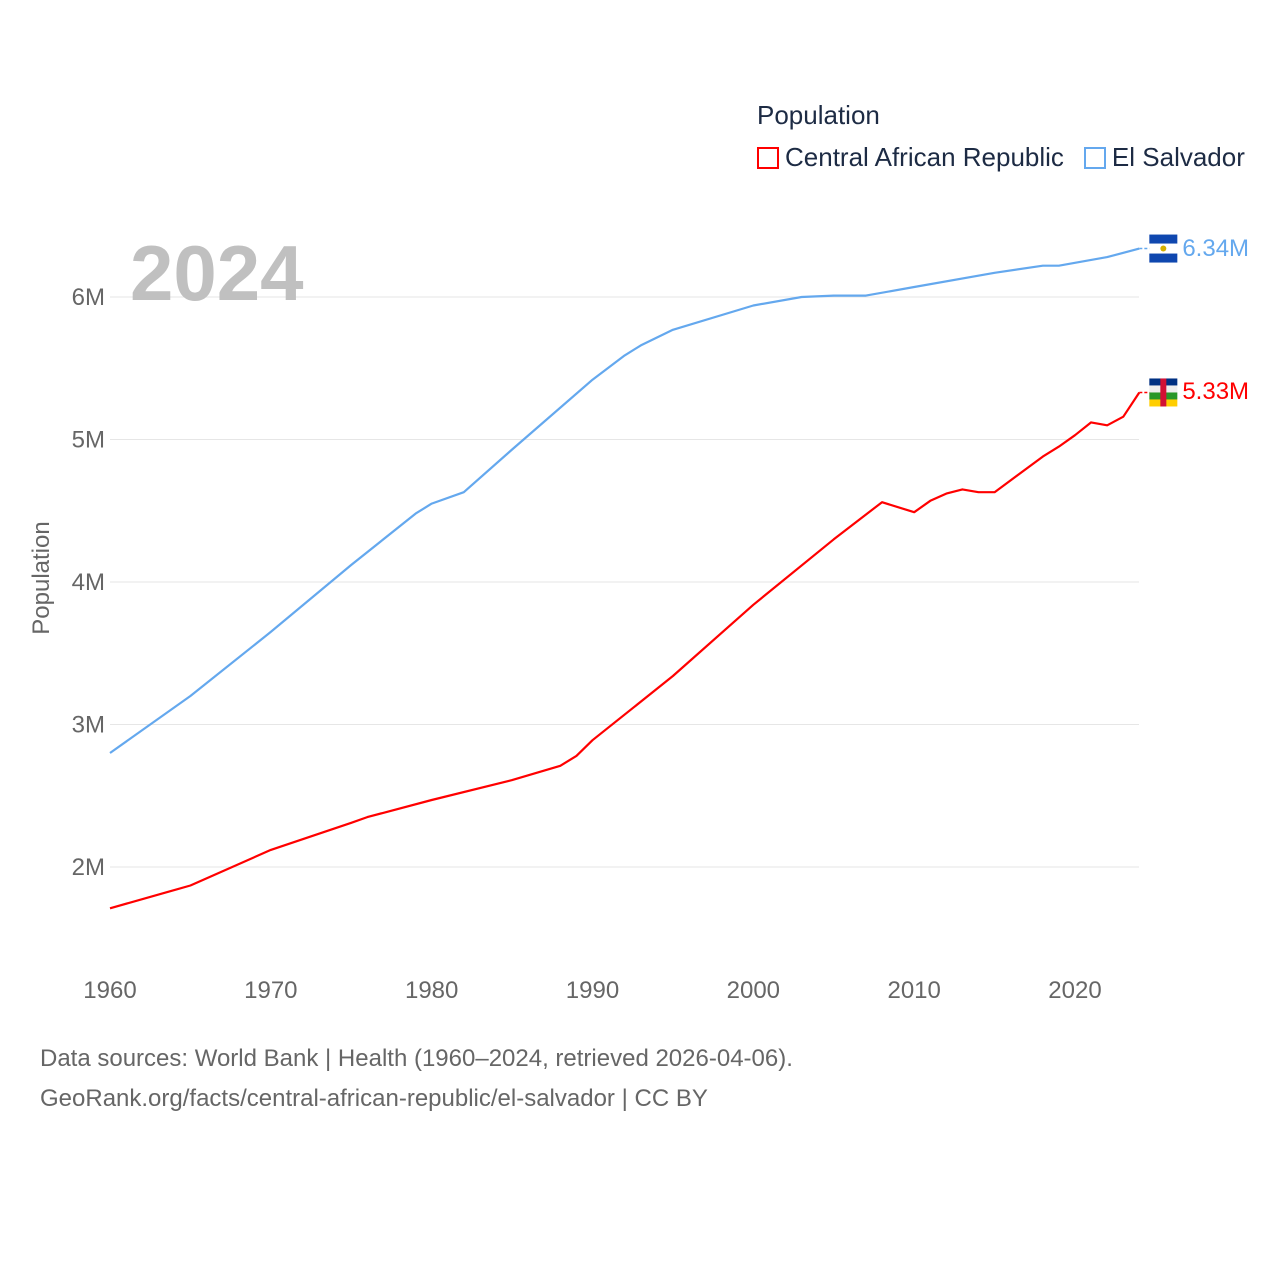 The image size is (1280, 1280). I want to click on car-flag-icon, so click(1163, 392).